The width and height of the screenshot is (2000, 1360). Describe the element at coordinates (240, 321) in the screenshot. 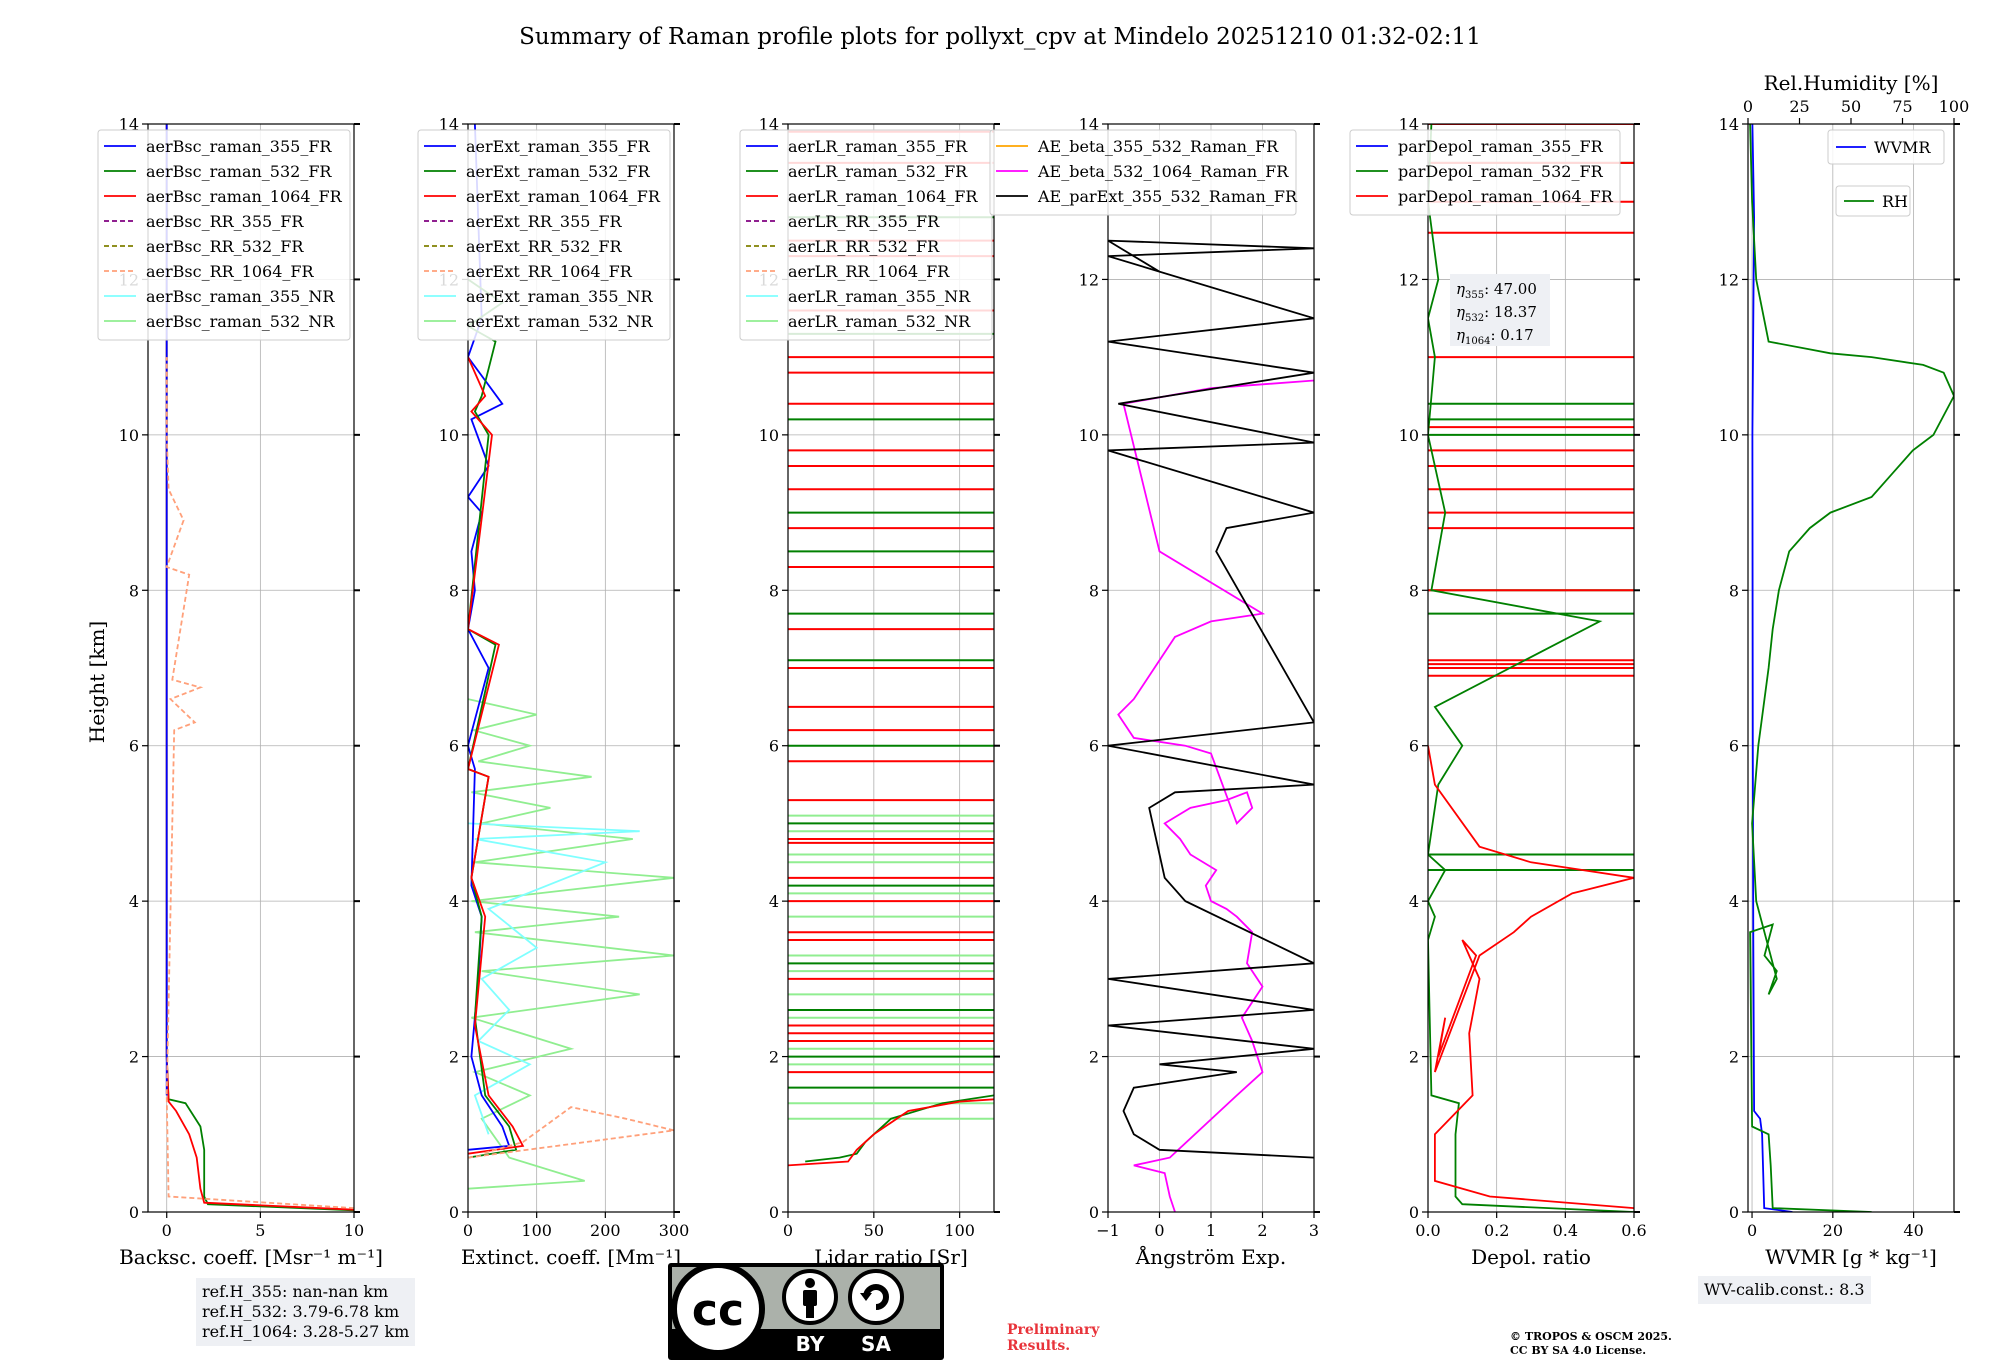

I see `legend-label: aerBsc_raman_532_NR` at that location.